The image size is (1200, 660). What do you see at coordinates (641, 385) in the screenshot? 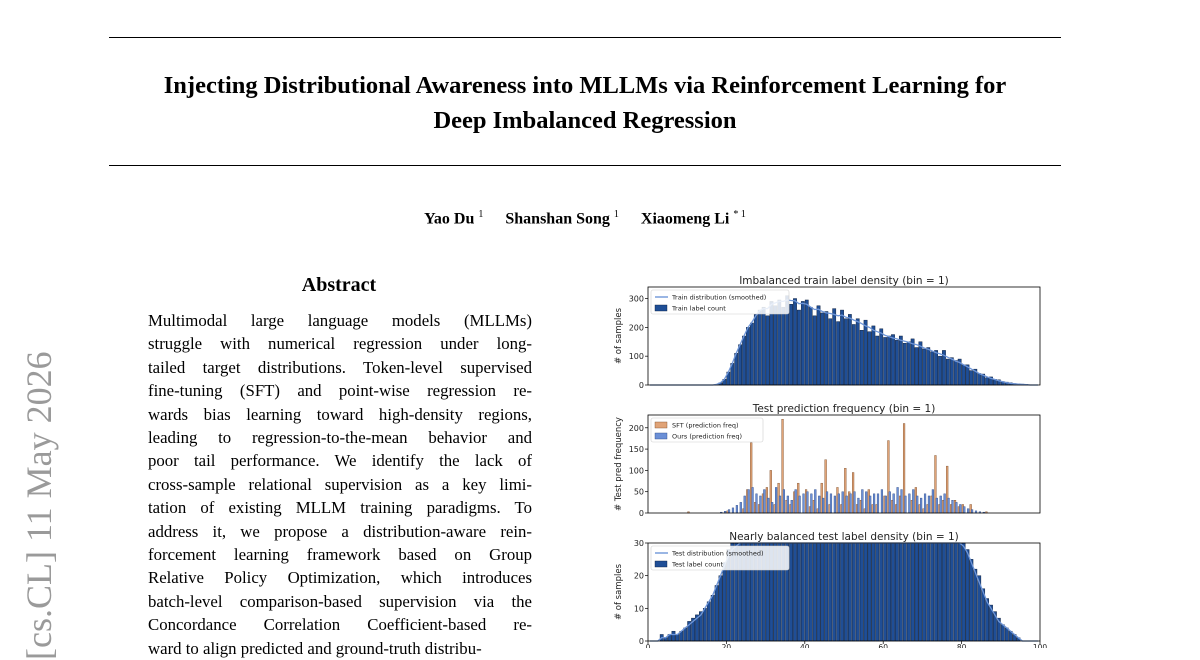
I see `y-tick-label: 0` at bounding box center [641, 385].